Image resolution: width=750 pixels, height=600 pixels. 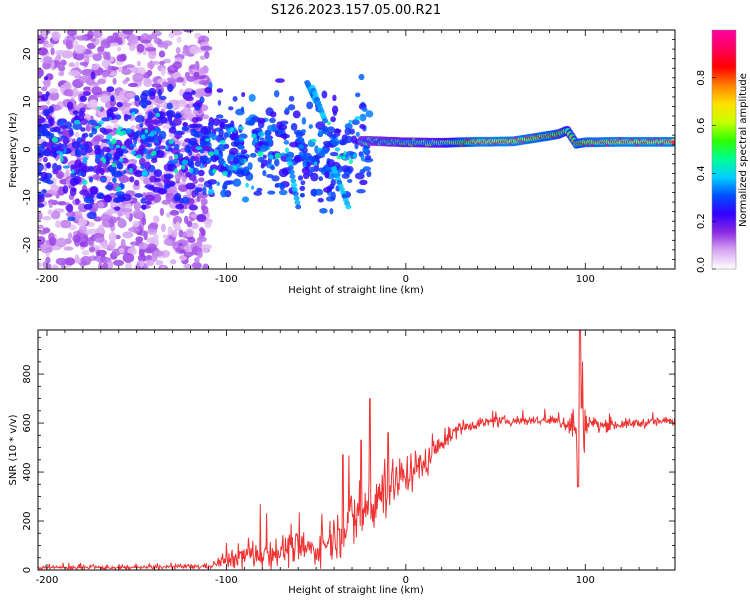 What do you see at coordinates (27, 471) in the screenshot?
I see `y-tick-label: 400` at bounding box center [27, 471].